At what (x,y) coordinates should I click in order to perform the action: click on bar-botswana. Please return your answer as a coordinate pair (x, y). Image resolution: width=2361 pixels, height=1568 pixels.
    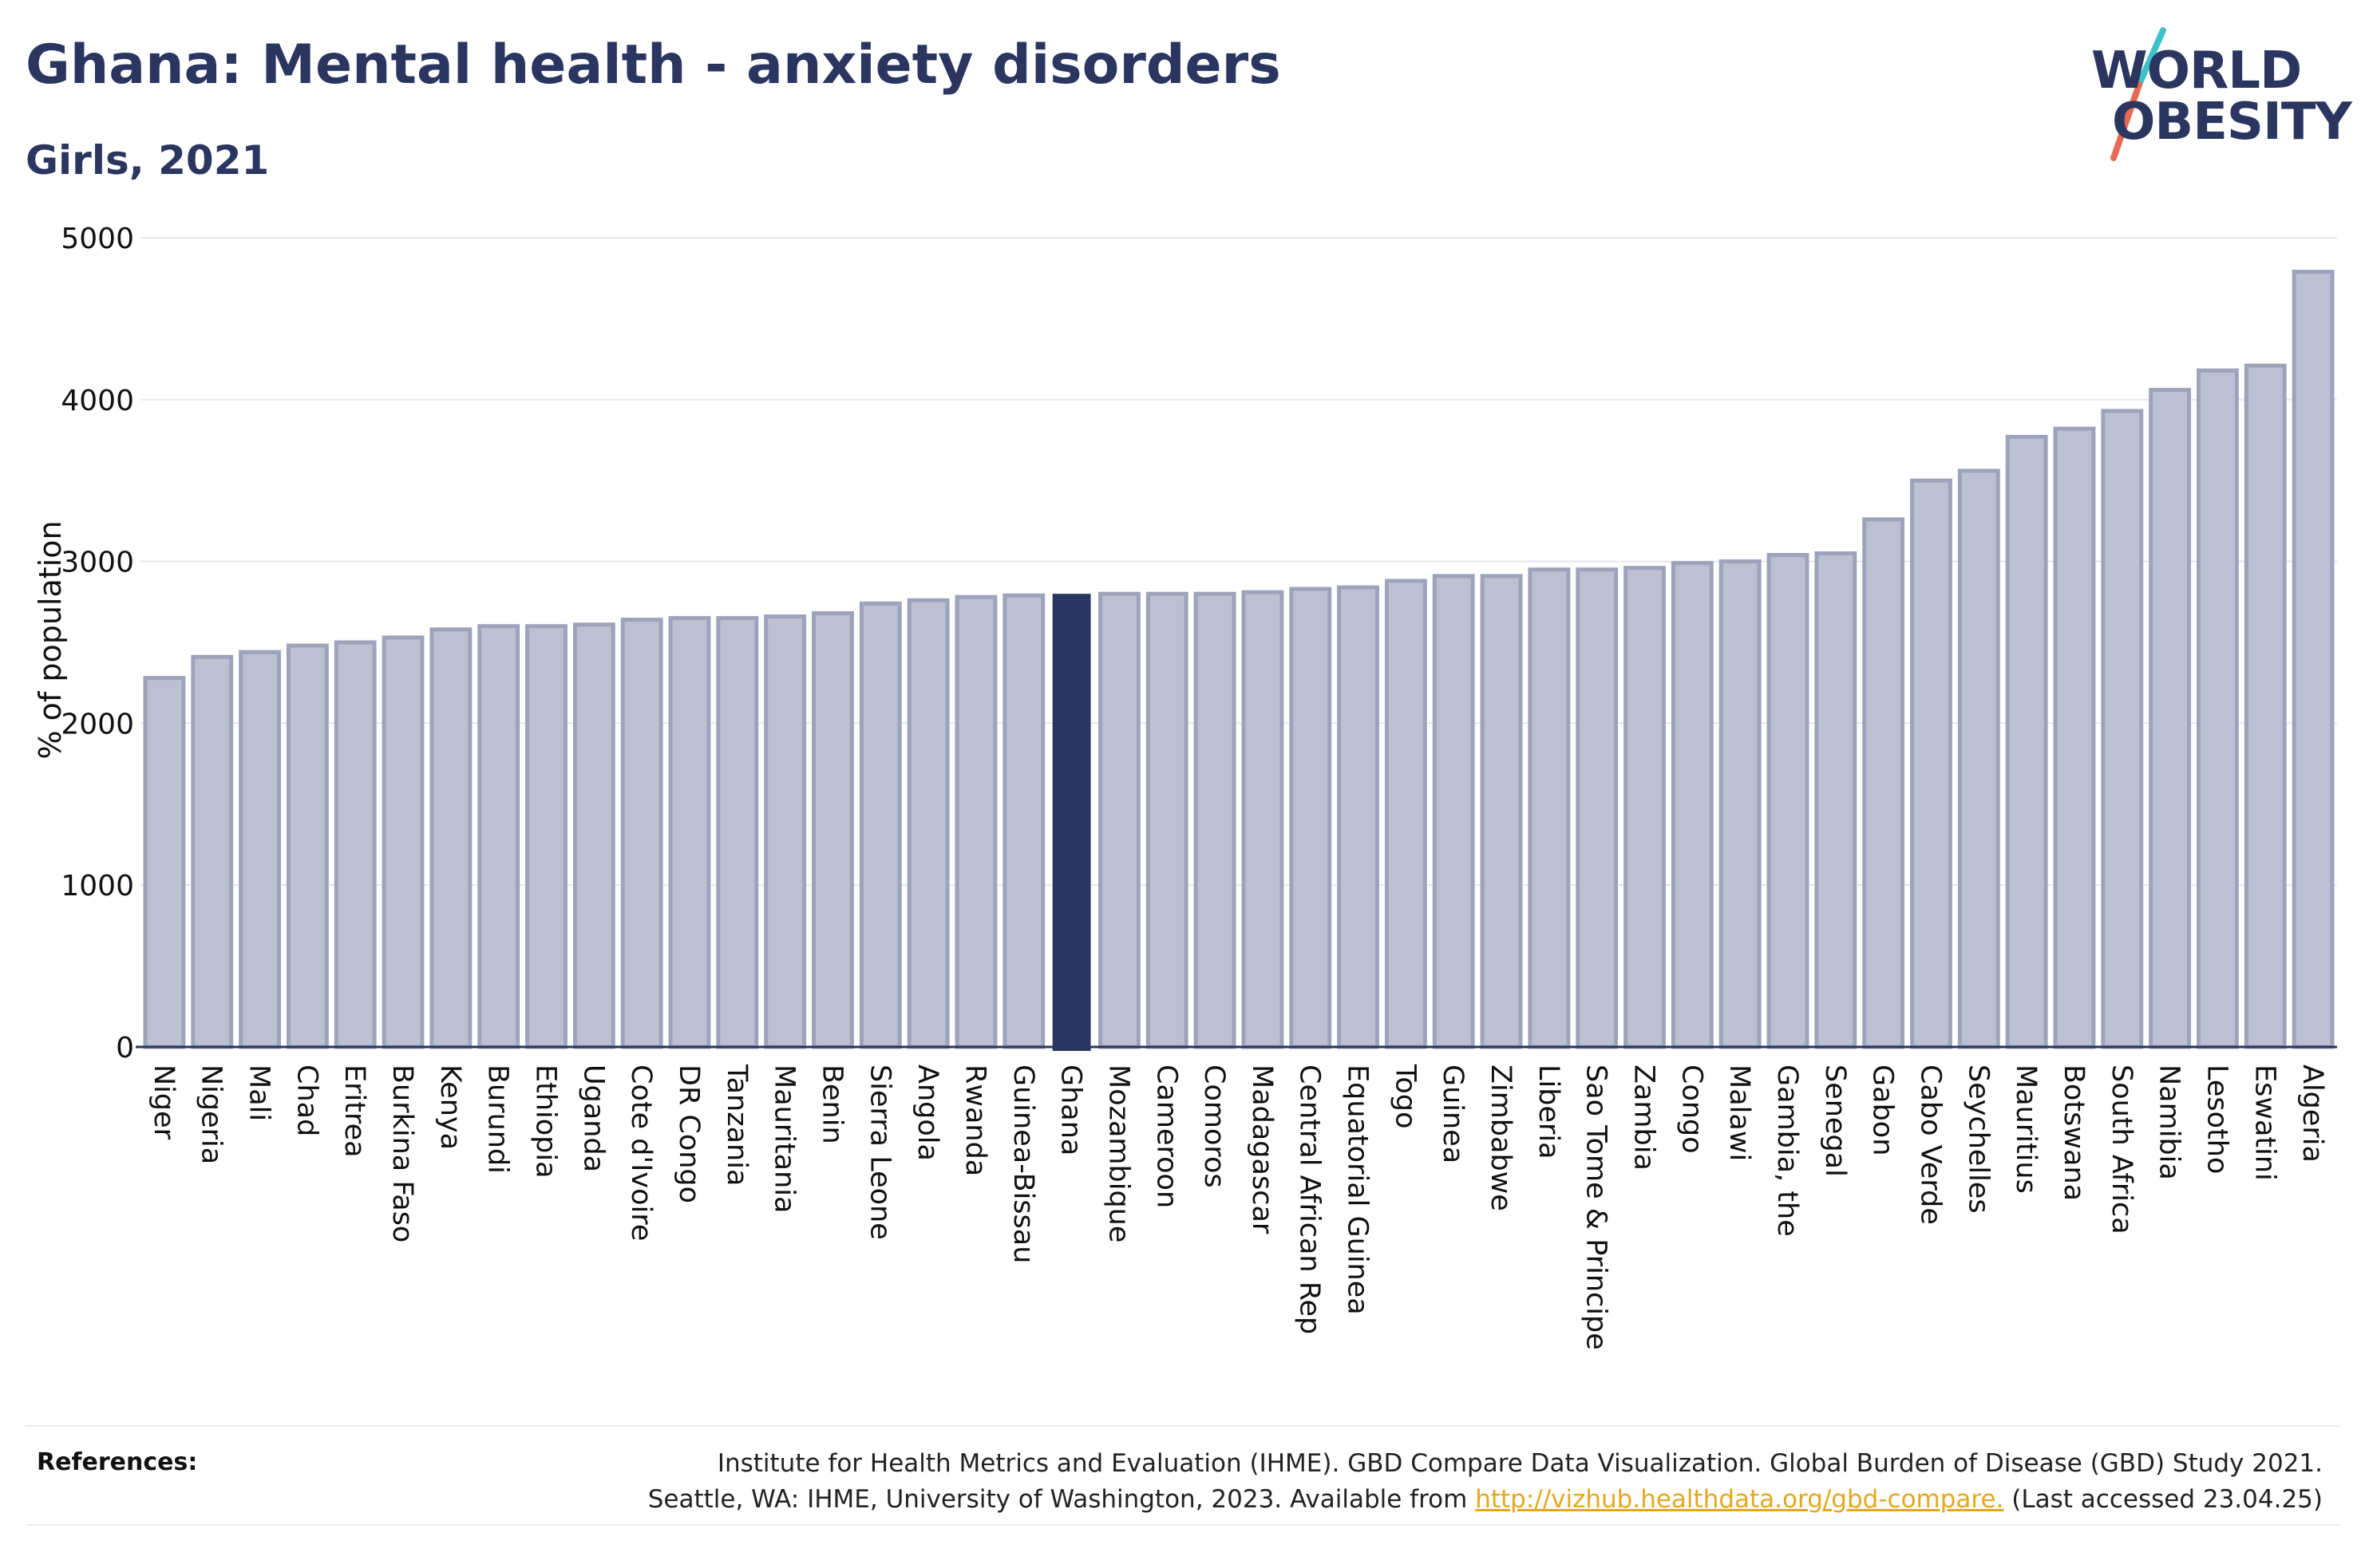
    Looking at the image, I should click on (2074, 737).